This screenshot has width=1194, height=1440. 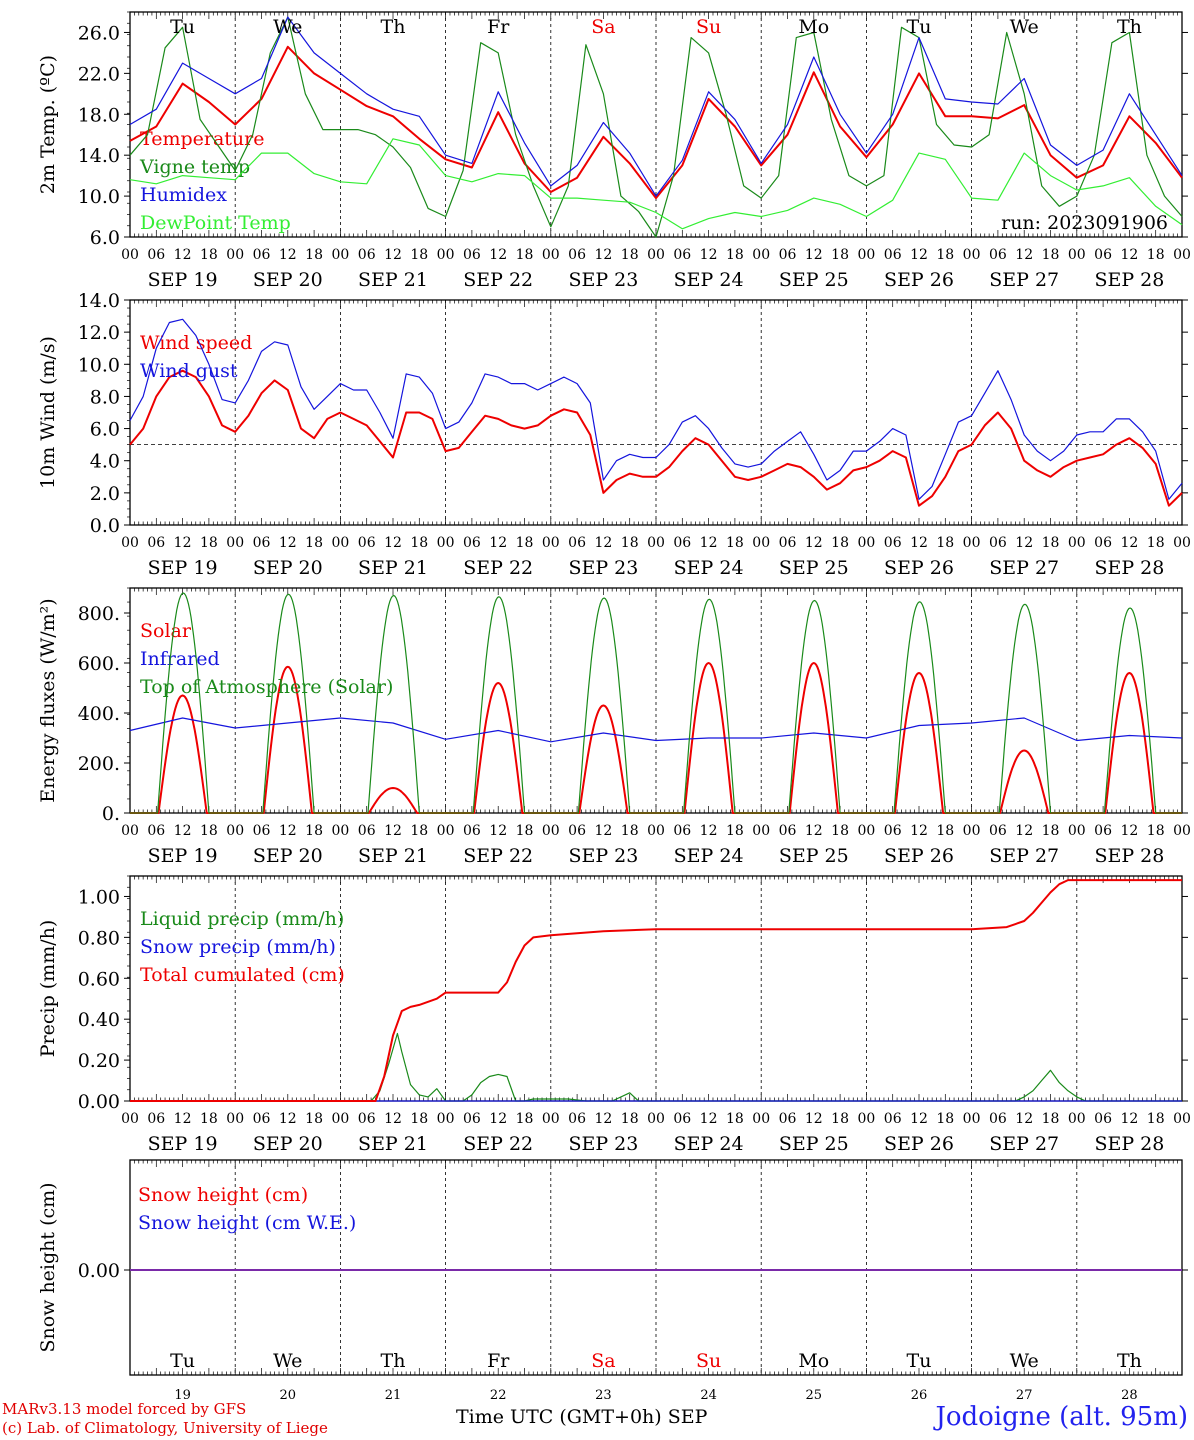 What do you see at coordinates (656, 122) in the screenshot?
I see `series-line-temperature` at bounding box center [656, 122].